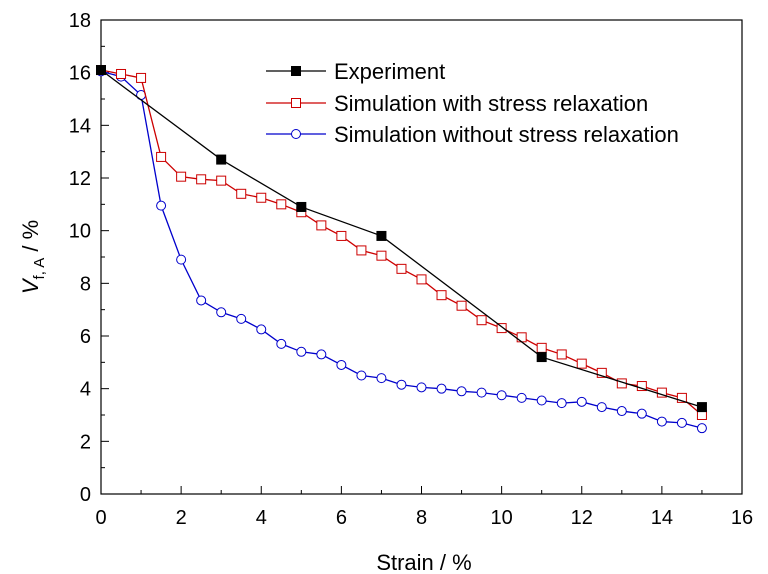  I want to click on y-tick-label: 4, so click(85, 390).